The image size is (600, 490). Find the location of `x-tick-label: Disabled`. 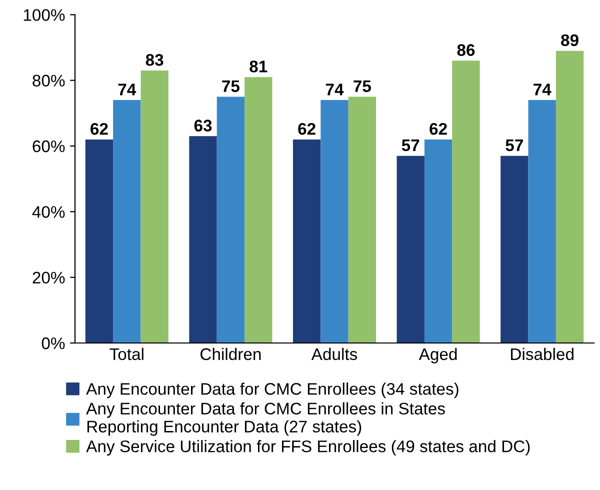

x-tick-label: Disabled is located at coordinates (542, 354).